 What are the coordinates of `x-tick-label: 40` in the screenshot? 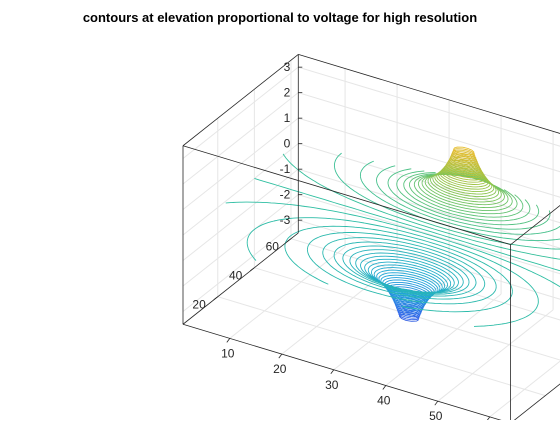 It's located at (384, 400).